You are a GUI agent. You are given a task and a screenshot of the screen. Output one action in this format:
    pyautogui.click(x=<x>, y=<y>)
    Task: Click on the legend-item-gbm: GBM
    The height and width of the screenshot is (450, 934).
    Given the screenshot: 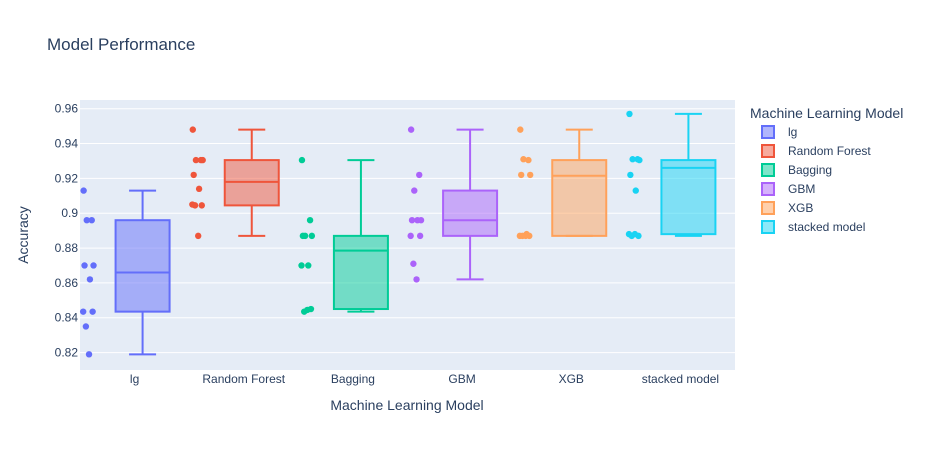 What is the action you would take?
    pyautogui.click(x=788, y=189)
    